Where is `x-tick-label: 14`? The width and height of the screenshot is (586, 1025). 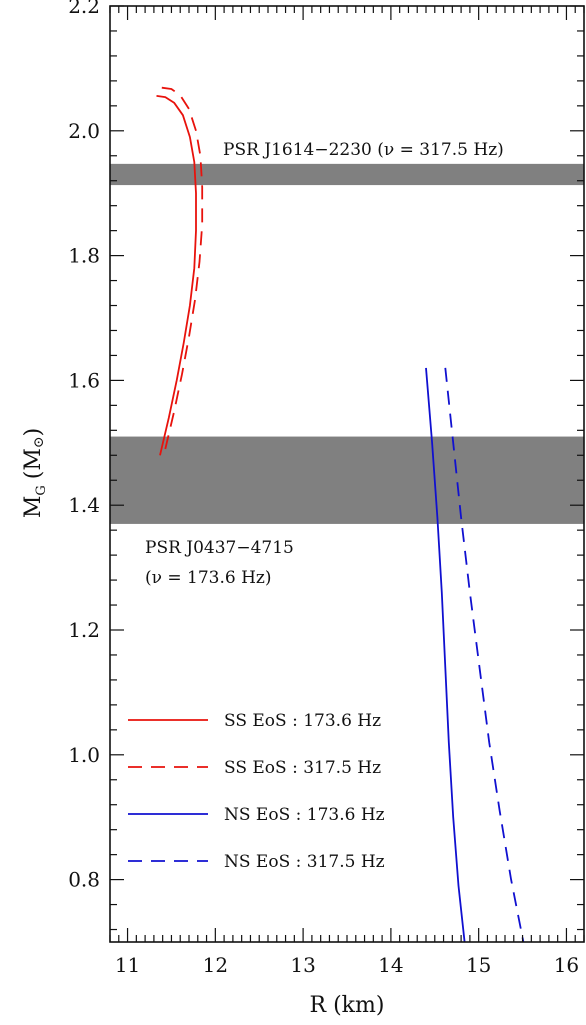 x-tick-label: 14 is located at coordinates (390, 965).